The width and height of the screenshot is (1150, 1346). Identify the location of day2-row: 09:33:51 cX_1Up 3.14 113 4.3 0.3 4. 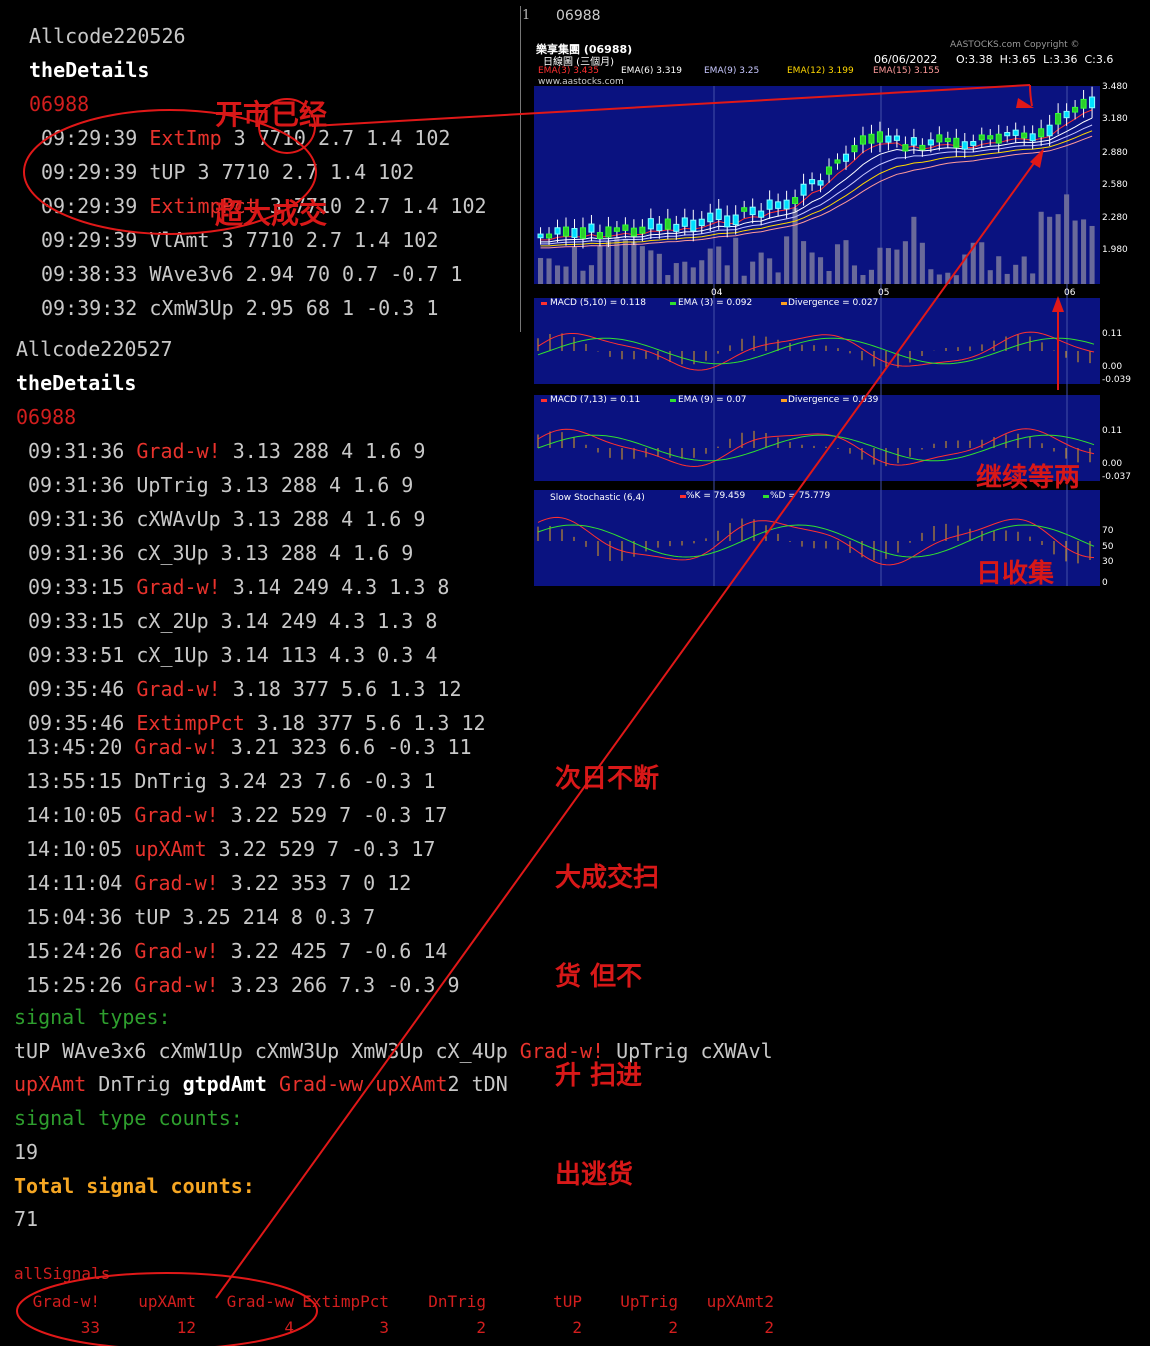
(232, 655).